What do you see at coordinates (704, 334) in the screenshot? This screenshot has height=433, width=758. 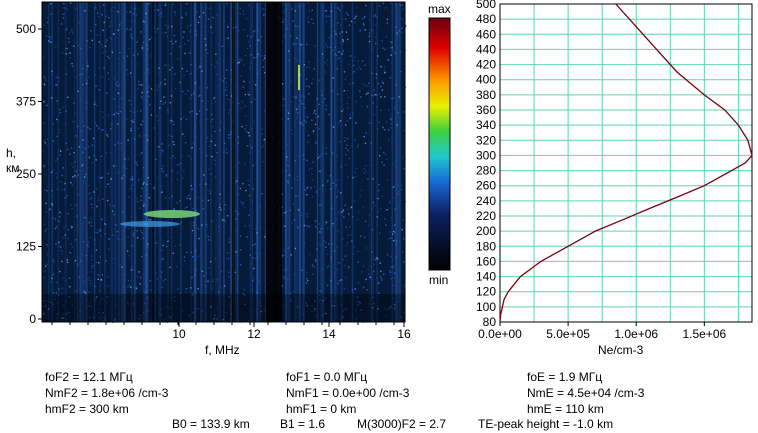 I see `profile-x-tick-label: 1.5e+06` at bounding box center [704, 334].